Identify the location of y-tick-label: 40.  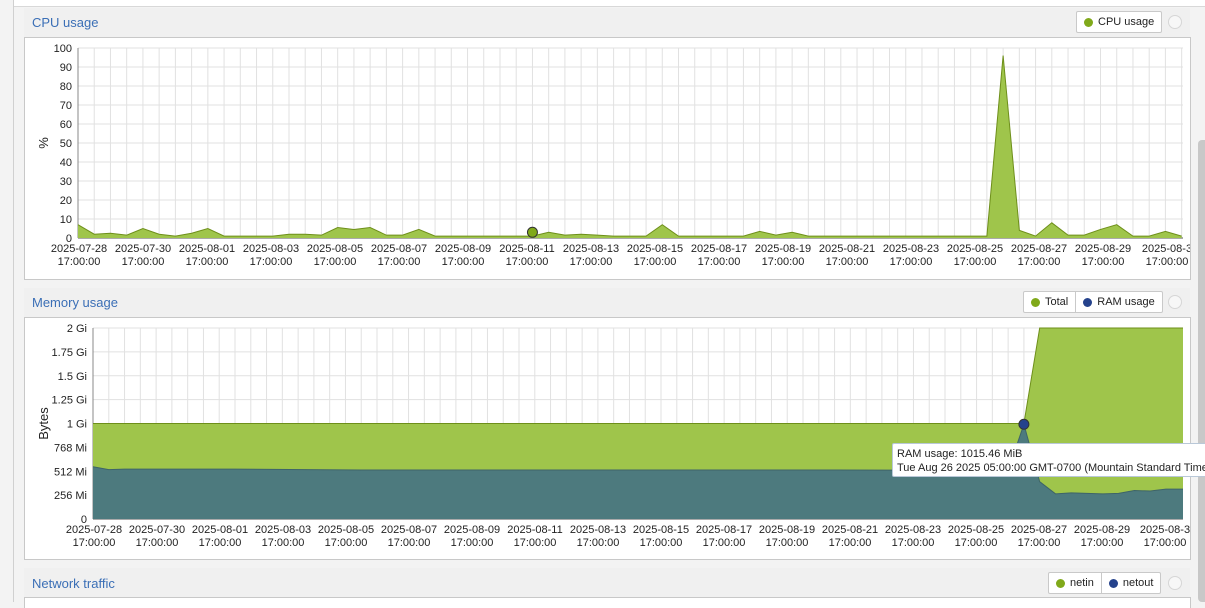
(66, 163).